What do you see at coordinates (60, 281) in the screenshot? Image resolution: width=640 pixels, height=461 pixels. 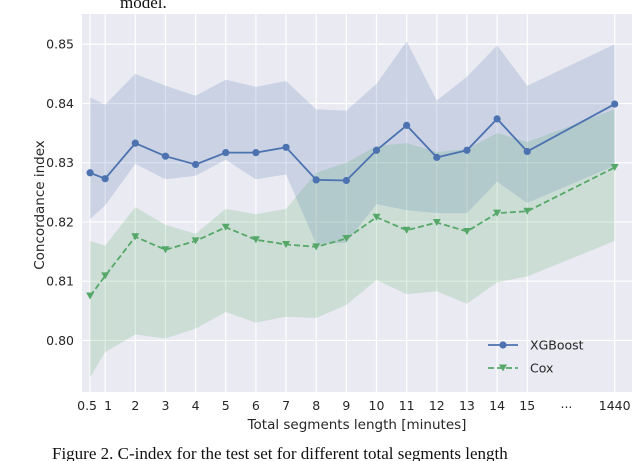 I see `y-tick-label: 0.81` at bounding box center [60, 281].